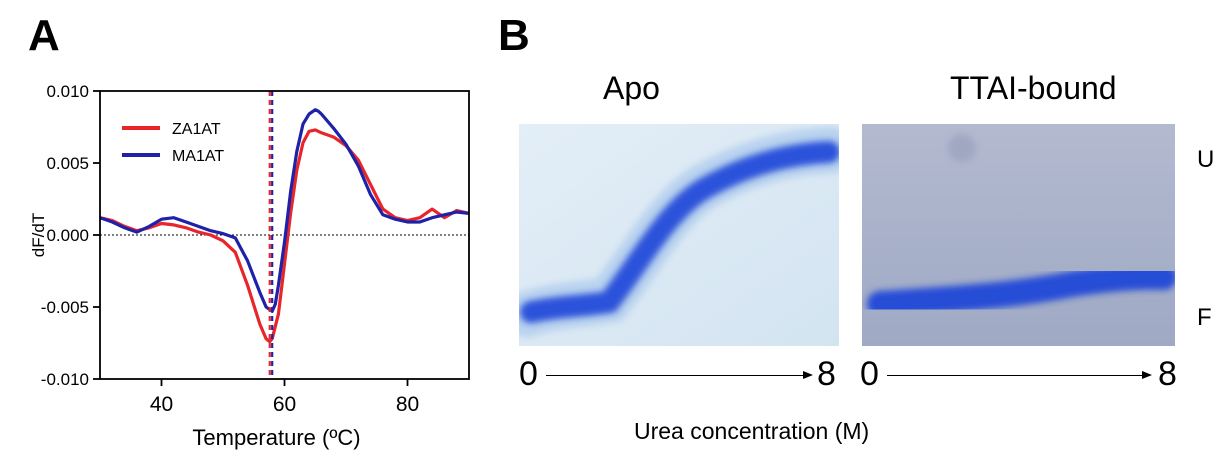 The height and width of the screenshot is (460, 1217). I want to click on y-tick-label: 0.010, so click(67, 91).